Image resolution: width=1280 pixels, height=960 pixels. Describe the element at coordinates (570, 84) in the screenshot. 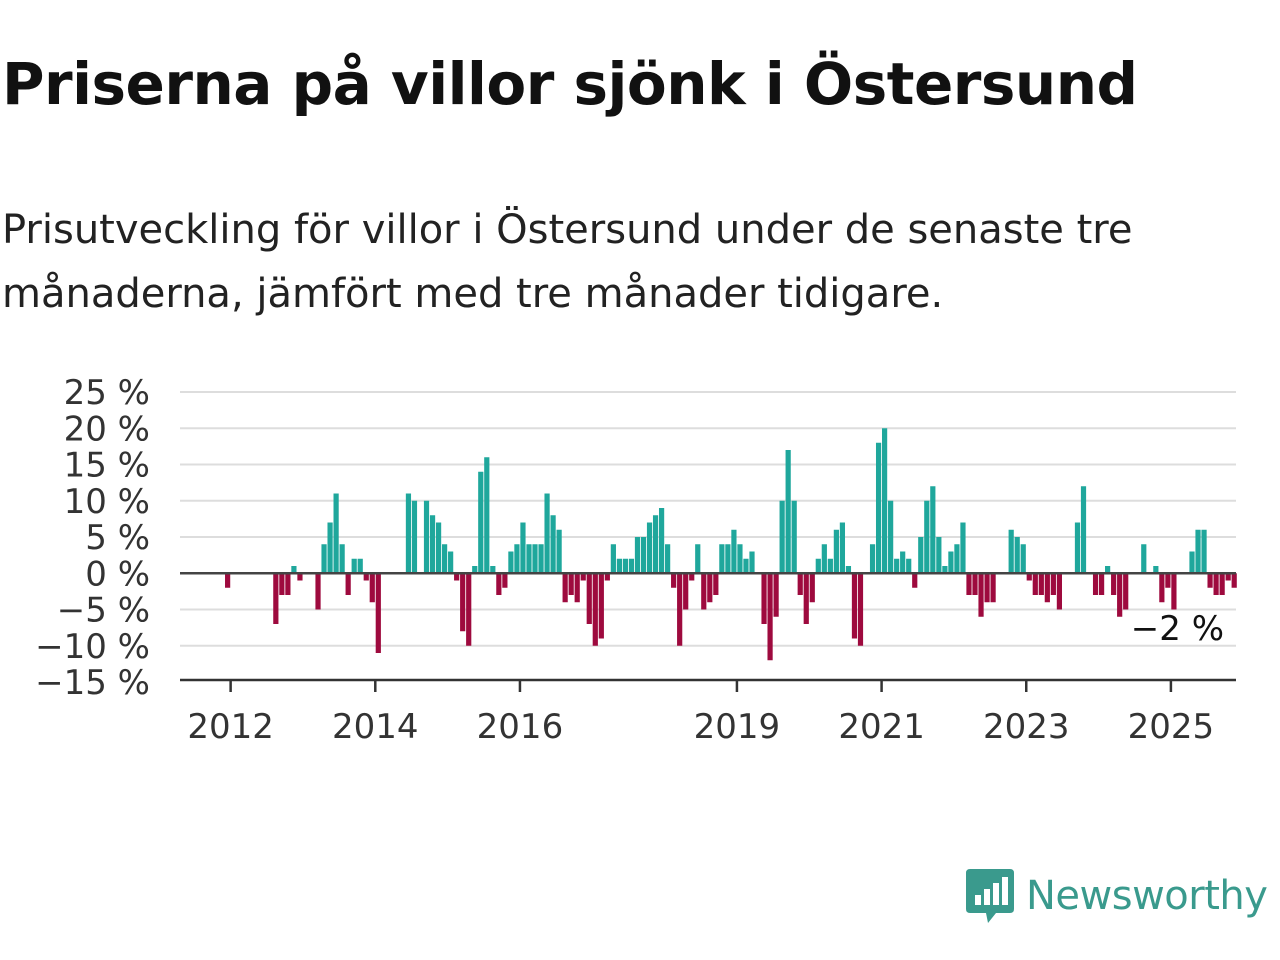

I see `chart-title: Priserna på villor sjönk i Östersund` at that location.